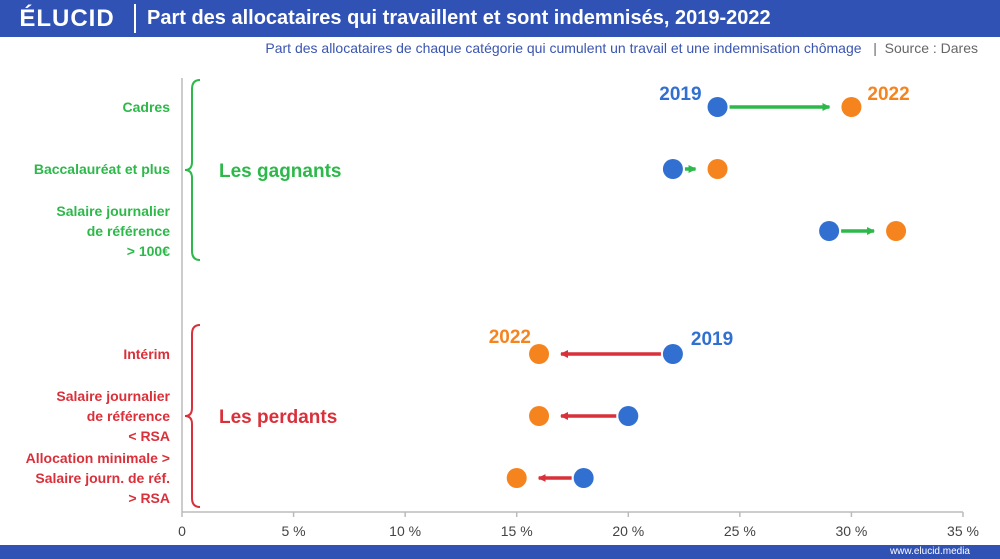 This screenshot has height=559, width=1000. What do you see at coordinates (149, 436) in the screenshot?
I see `category-label: < RSA` at bounding box center [149, 436].